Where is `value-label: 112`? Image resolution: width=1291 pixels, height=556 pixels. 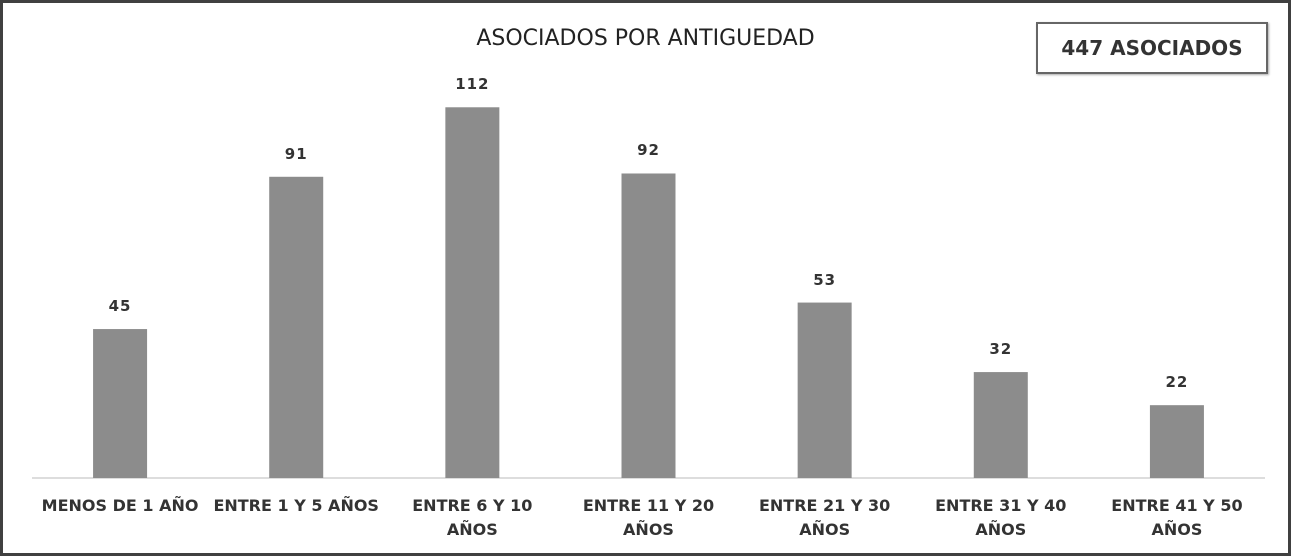
value-label: 112 is located at coordinates (472, 84).